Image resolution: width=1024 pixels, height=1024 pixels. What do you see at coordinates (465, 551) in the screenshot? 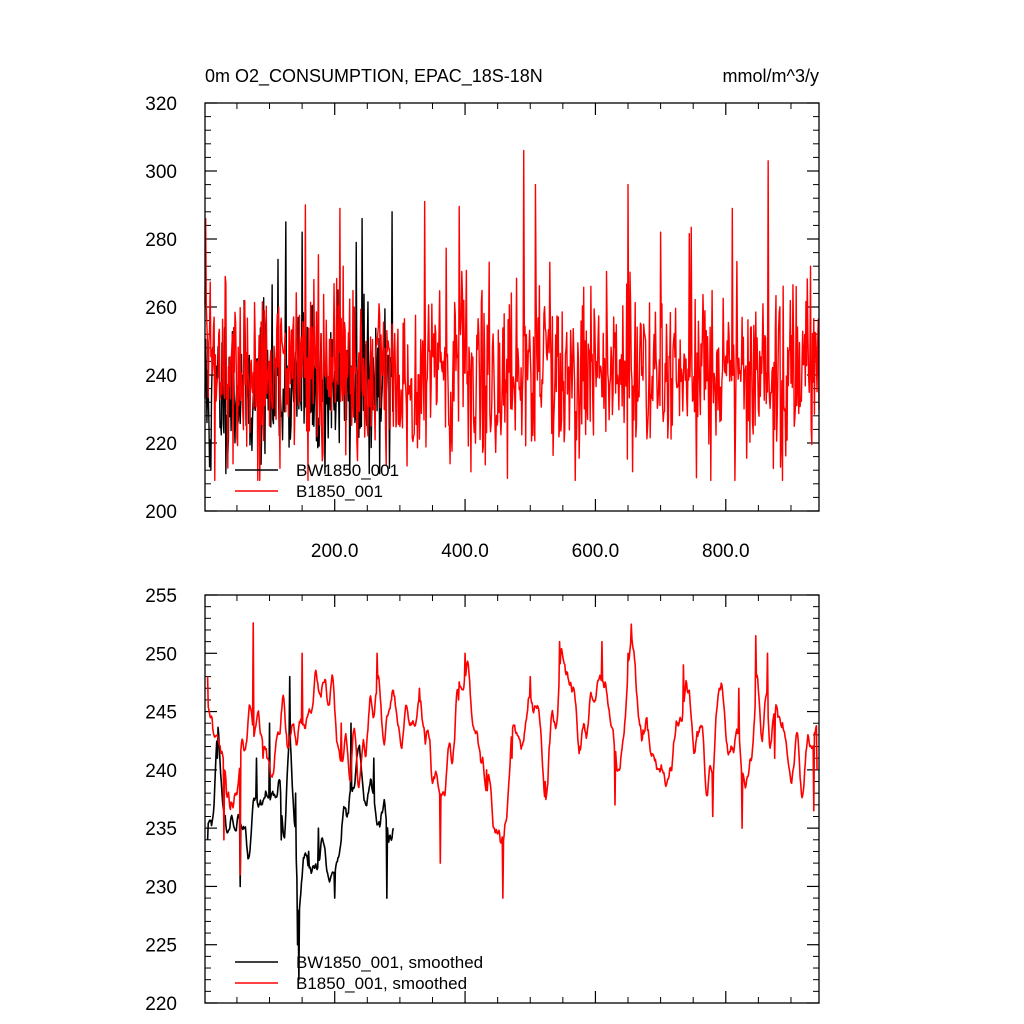
I see `x-tick-label: 400.0` at bounding box center [465, 551].